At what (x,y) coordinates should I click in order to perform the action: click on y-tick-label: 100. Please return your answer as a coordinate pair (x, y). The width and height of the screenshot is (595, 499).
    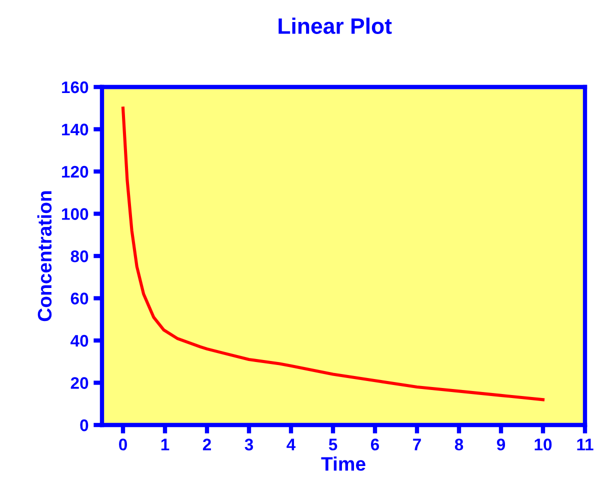
    Looking at the image, I should click on (75, 214).